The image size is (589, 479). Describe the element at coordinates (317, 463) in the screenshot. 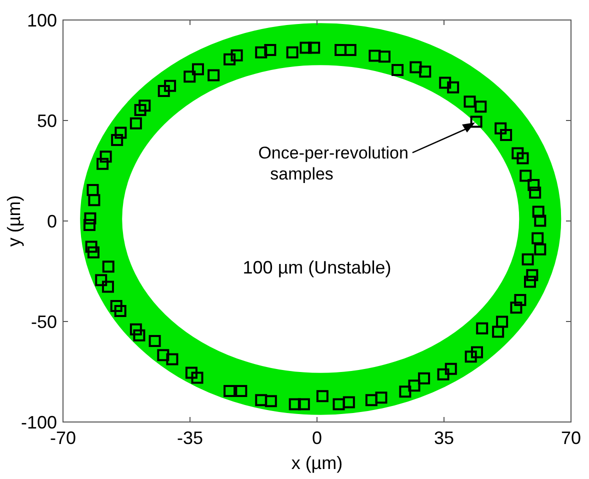

I see `x-axis-title: x (µm)` at that location.